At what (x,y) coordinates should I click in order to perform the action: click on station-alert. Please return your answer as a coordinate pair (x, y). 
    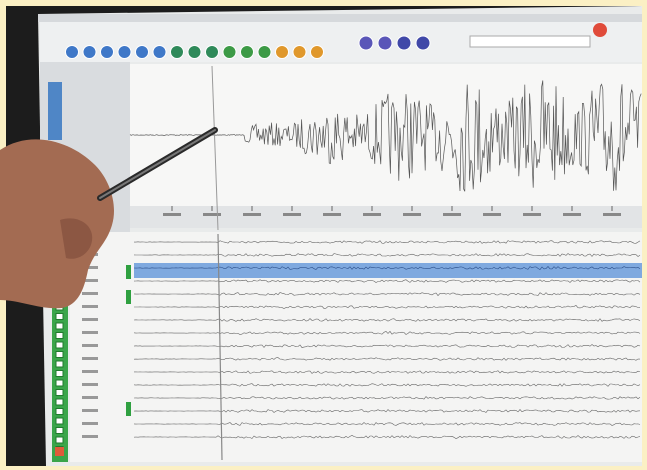
    Looking at the image, I should click on (59, 451).